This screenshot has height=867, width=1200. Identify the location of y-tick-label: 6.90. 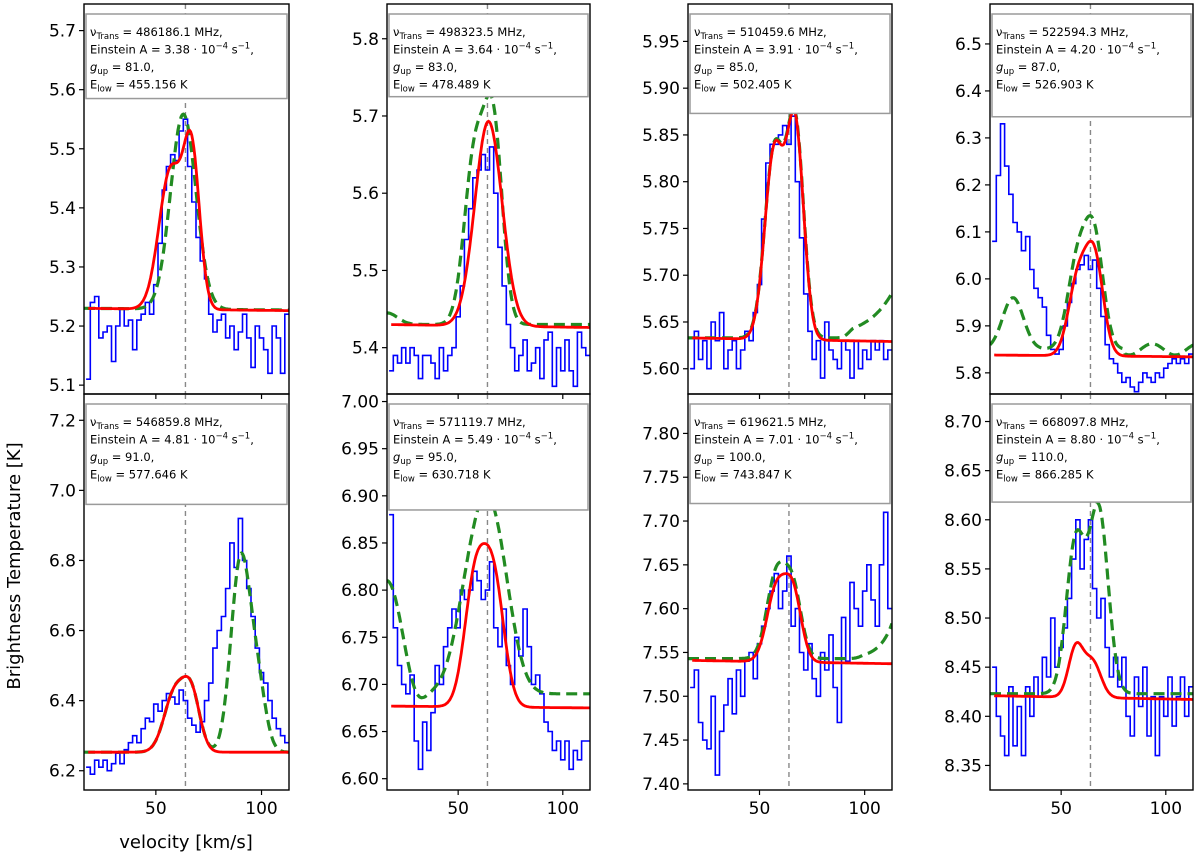
(360, 497).